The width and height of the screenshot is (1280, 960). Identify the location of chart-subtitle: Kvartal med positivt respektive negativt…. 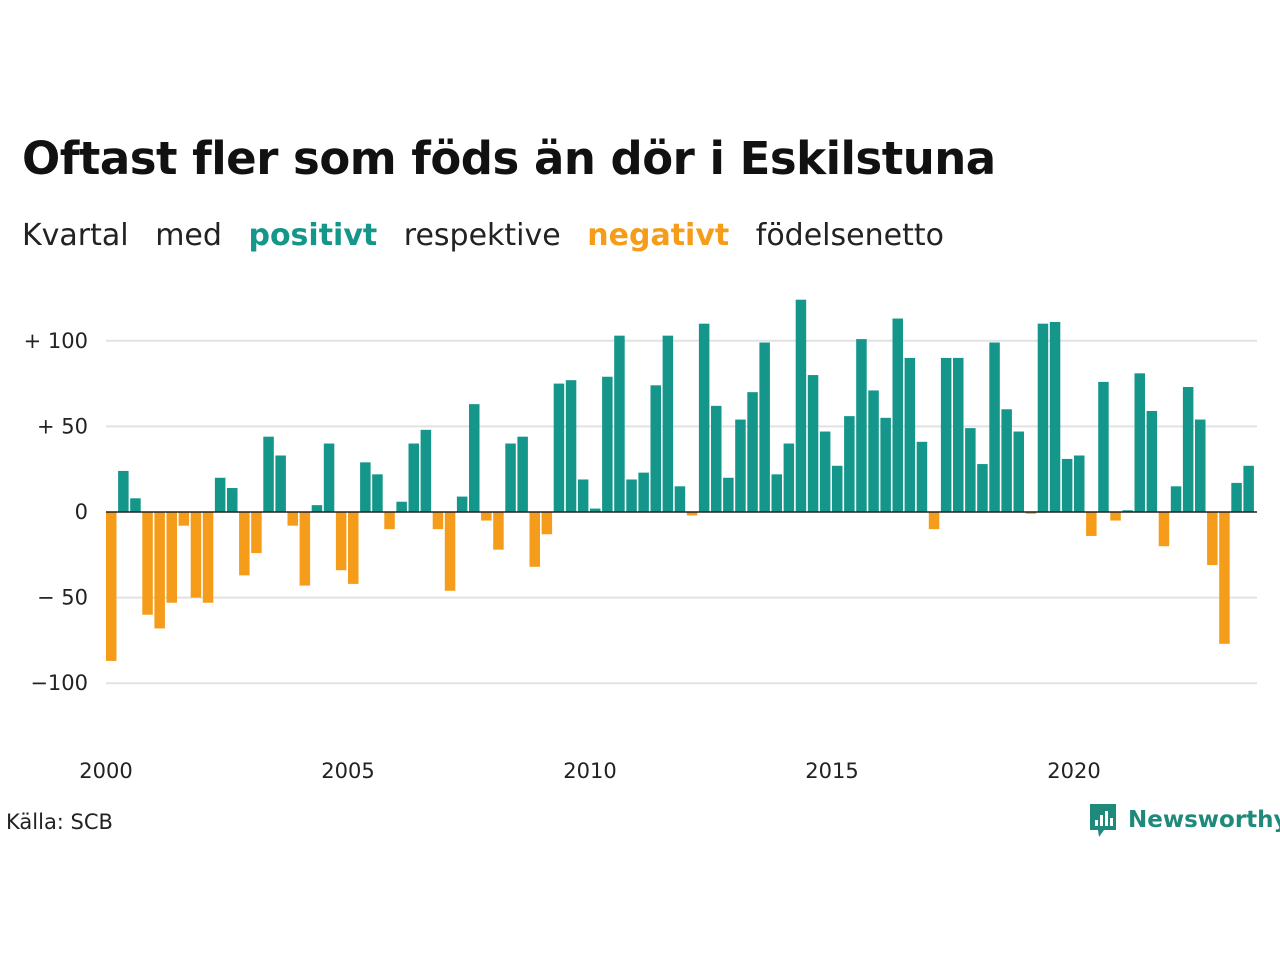
(491, 235).